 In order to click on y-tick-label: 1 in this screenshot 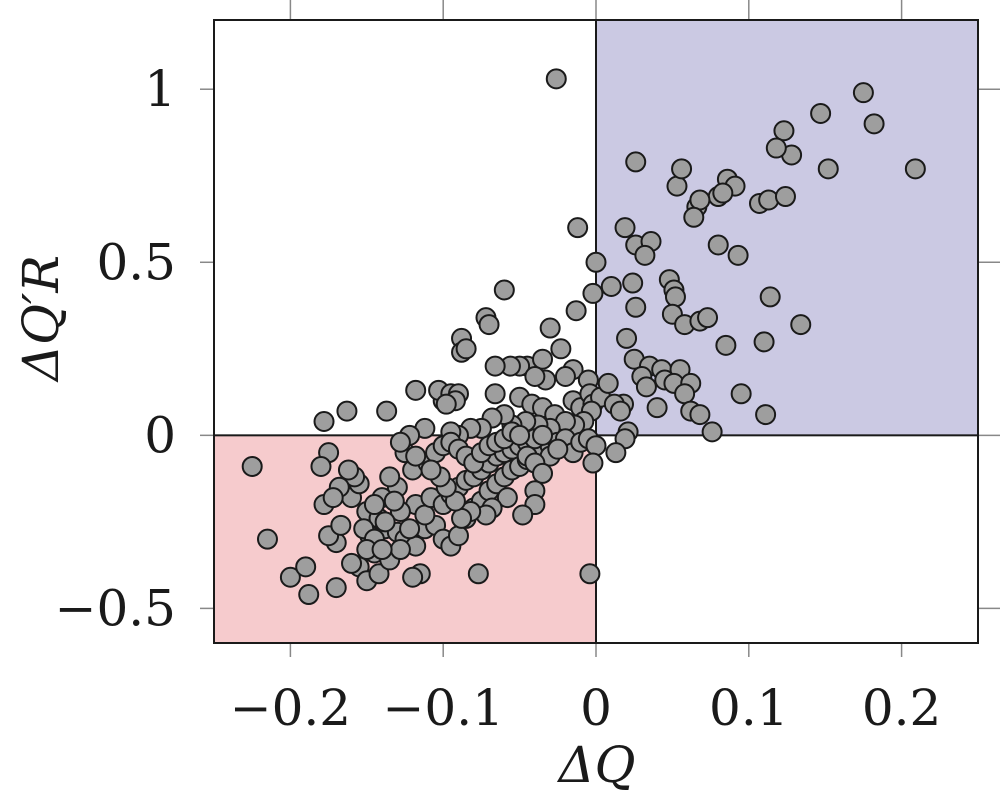, I will do `click(160, 89)`.